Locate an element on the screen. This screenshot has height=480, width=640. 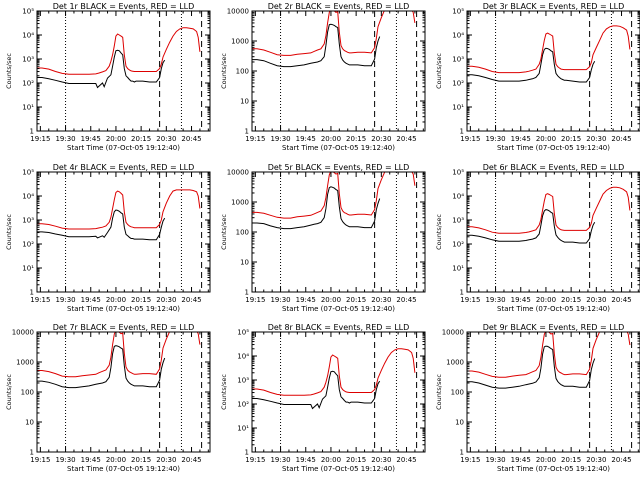
chart-title: Det 4r BLACK = Events, RED = LLD is located at coordinates (124, 167).